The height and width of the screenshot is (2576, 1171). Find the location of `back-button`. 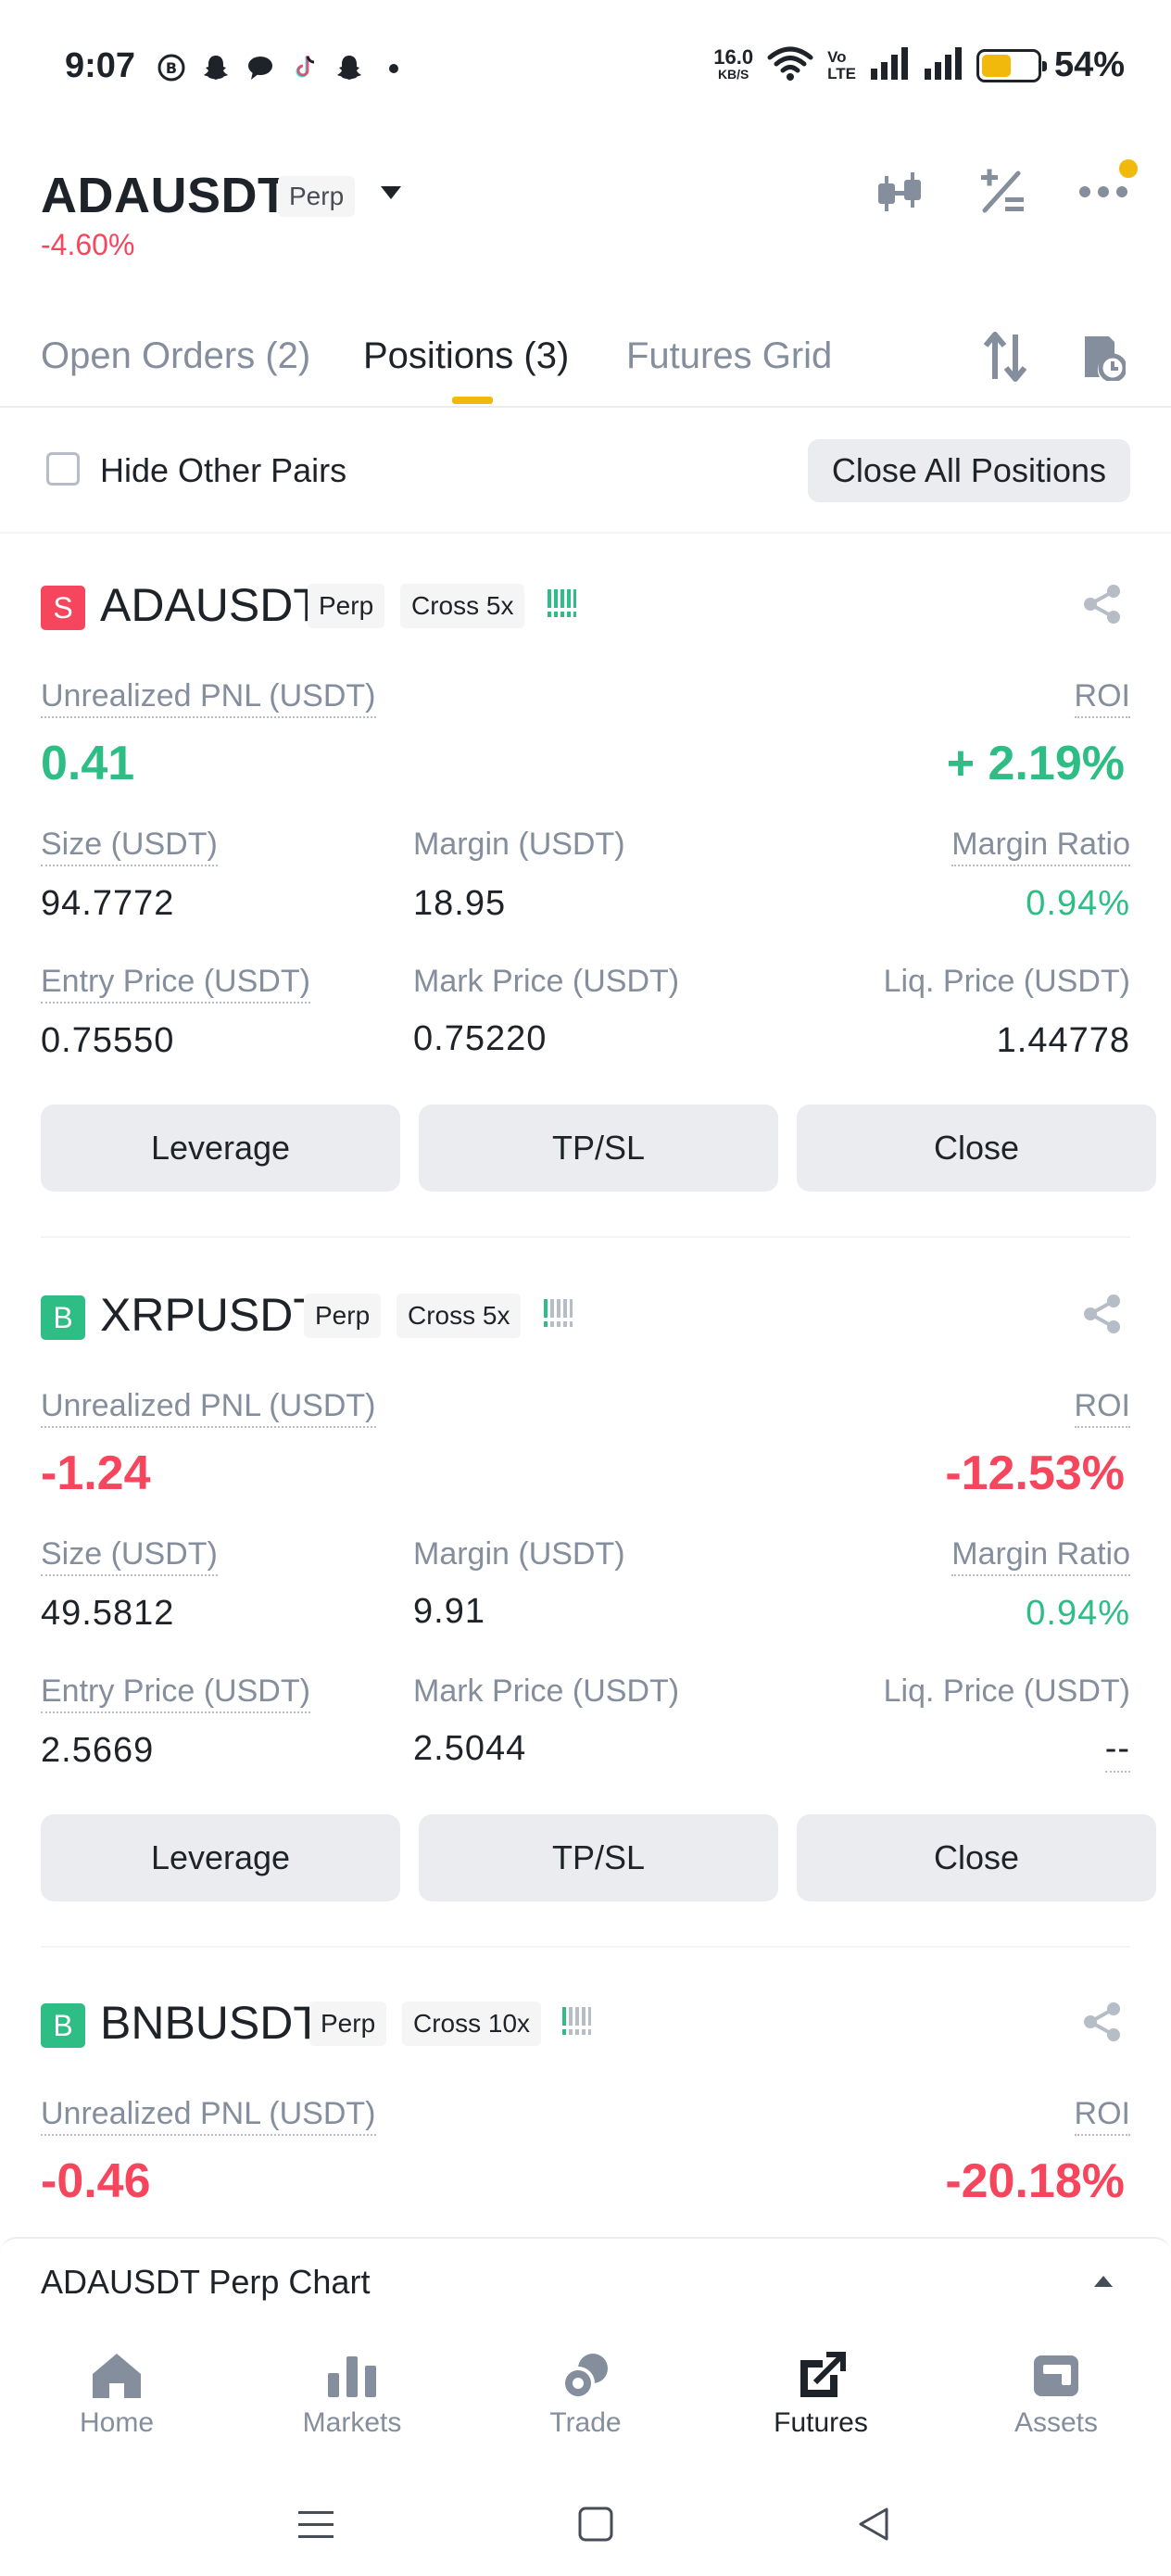

back-button is located at coordinates (874, 2524).